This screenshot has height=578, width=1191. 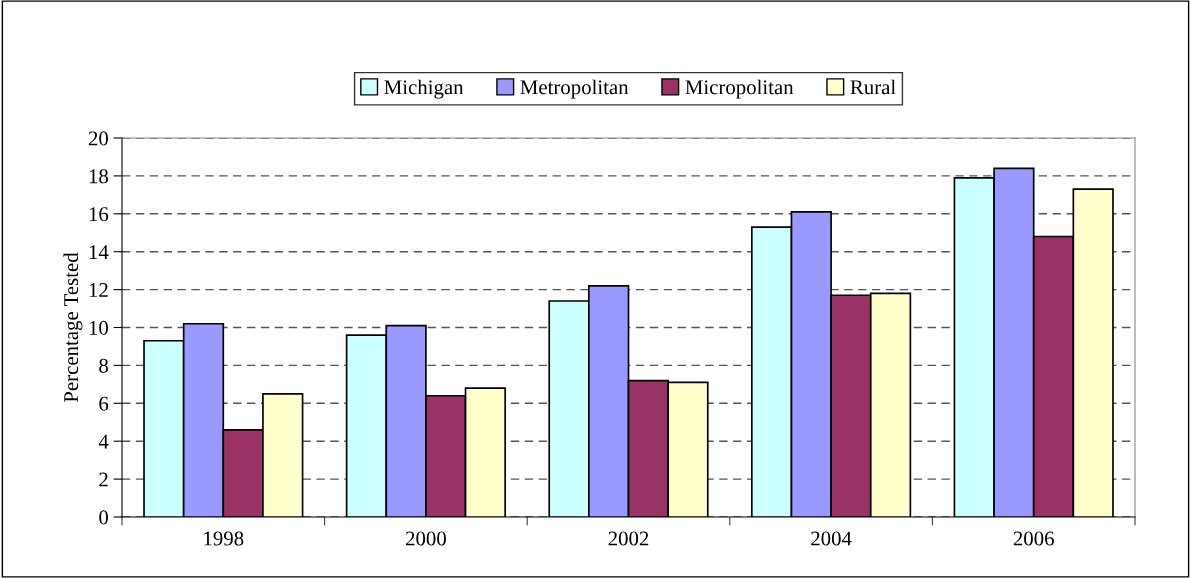 I want to click on x-tick-label: 2000, so click(x=425, y=538).